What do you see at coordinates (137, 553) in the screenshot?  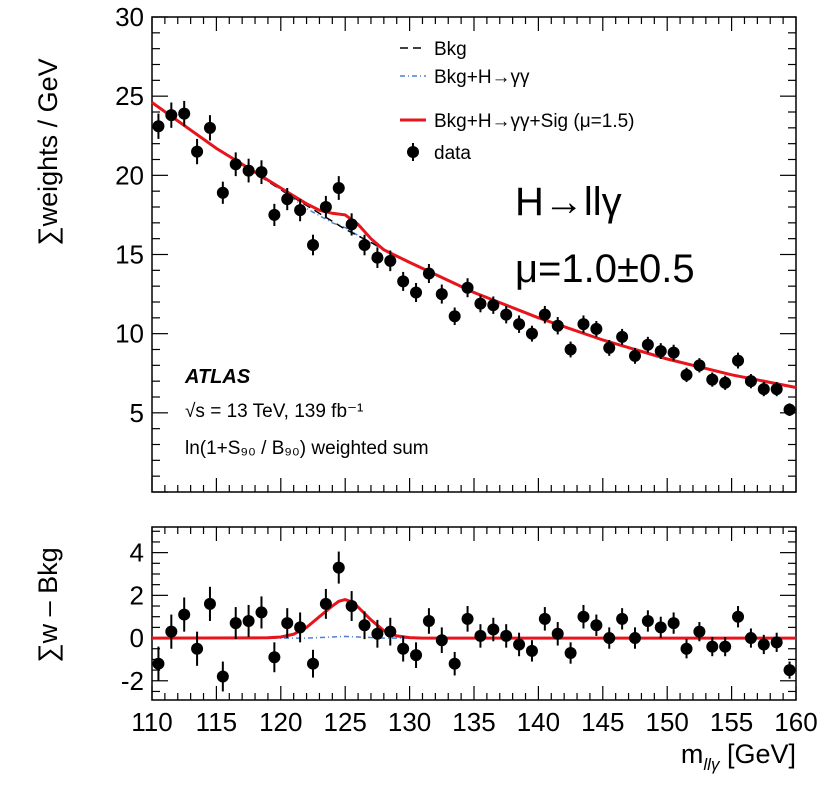 I see `y-tick-label: 4` at bounding box center [137, 553].